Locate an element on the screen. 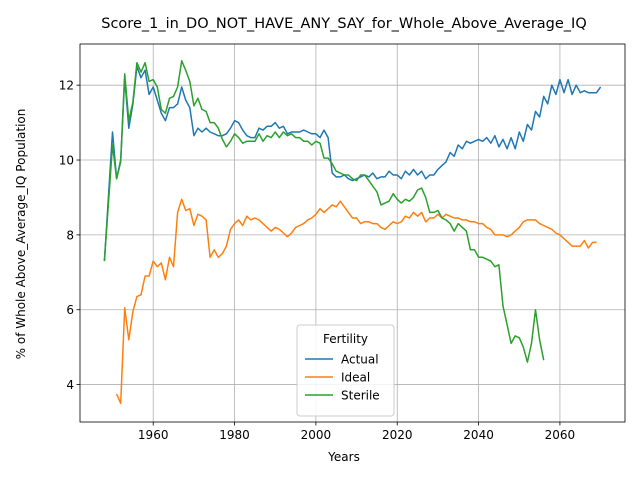 The height and width of the screenshot is (480, 640). legend-label-sterile: Sterile is located at coordinates (360, 396).